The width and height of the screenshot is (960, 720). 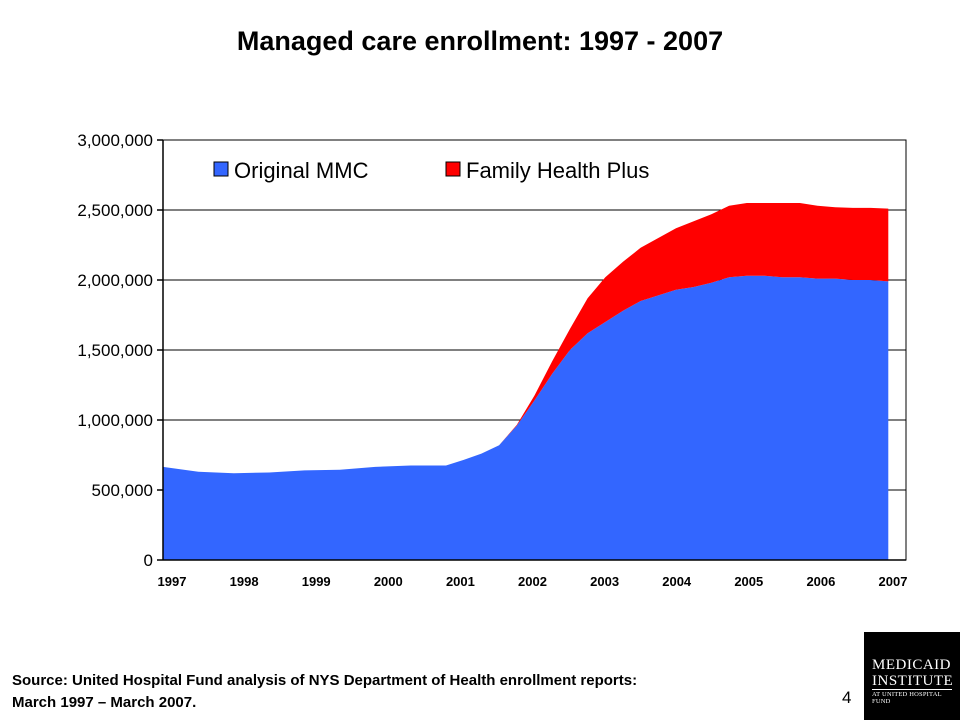 What do you see at coordinates (913, 681) in the screenshot?
I see `logo-line-2: INSTITUTE` at bounding box center [913, 681].